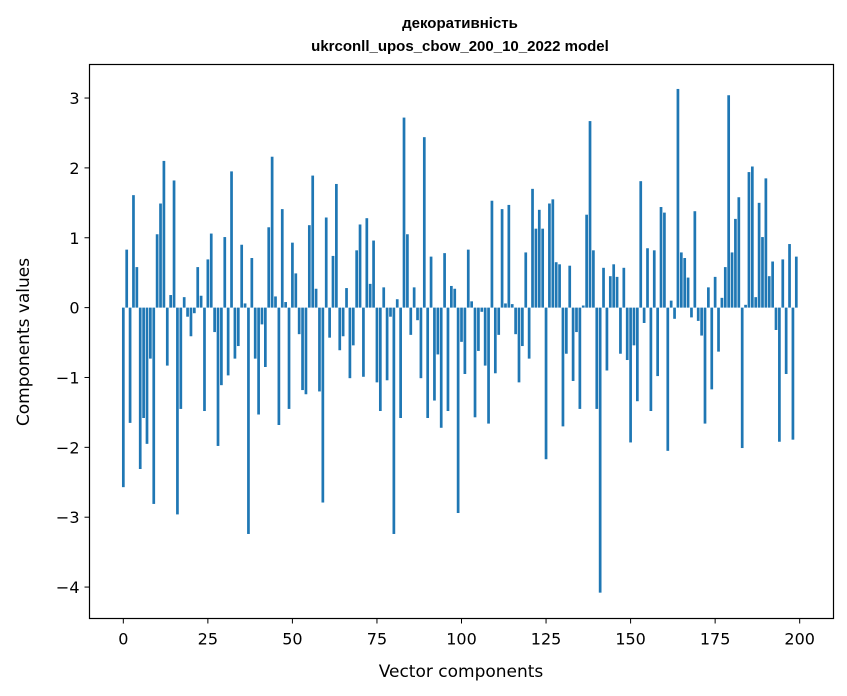 The width and height of the screenshot is (847, 696). Describe the element at coordinates (24, 342) in the screenshot. I see `y-axis-label: Components values` at that location.